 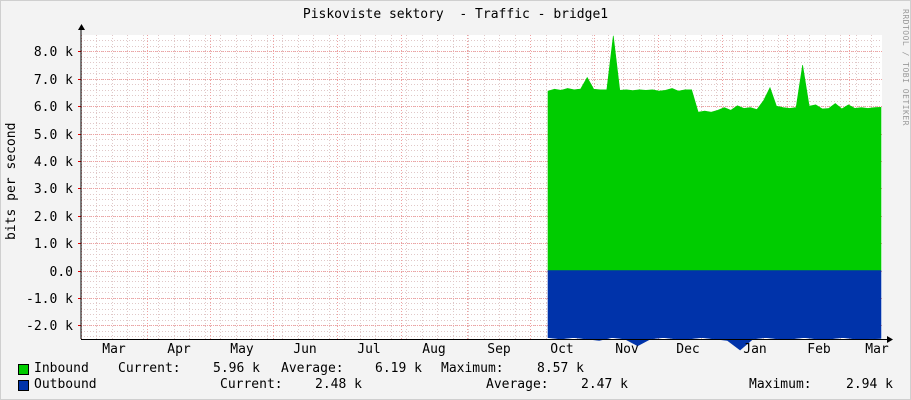 What do you see at coordinates (627, 349) in the screenshot?
I see `x-tick-label: Nov` at bounding box center [627, 349].